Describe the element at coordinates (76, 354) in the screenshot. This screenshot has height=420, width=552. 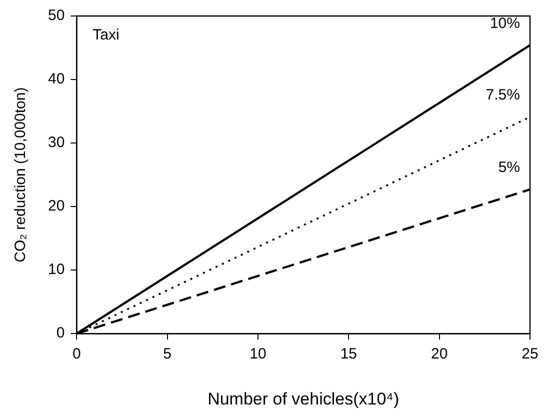
I see `x-tick-label: 0` at that location.